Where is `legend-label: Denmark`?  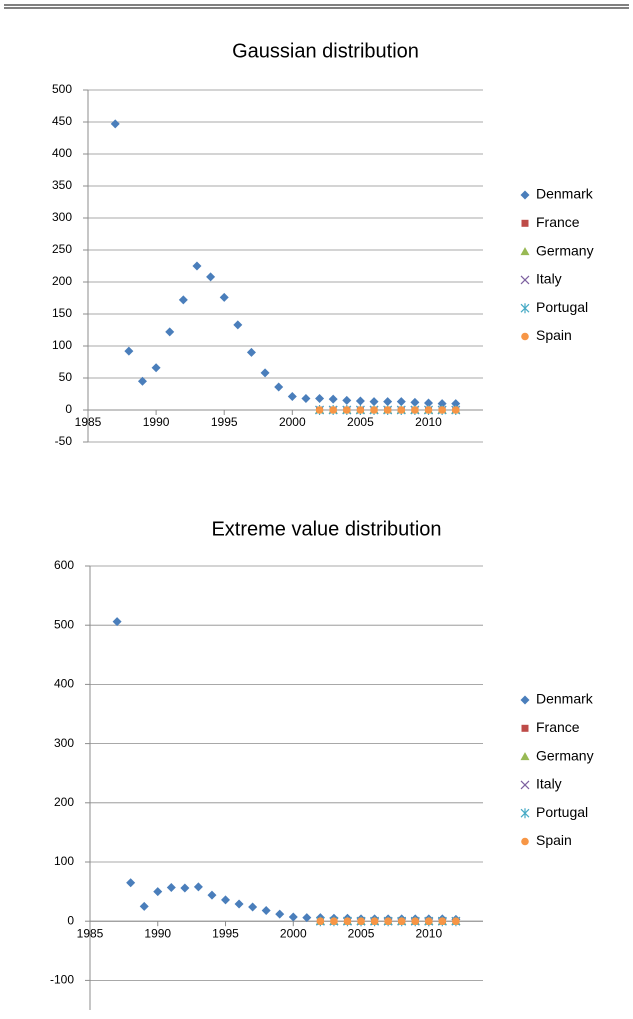
legend-label: Denmark is located at coordinates (565, 699).